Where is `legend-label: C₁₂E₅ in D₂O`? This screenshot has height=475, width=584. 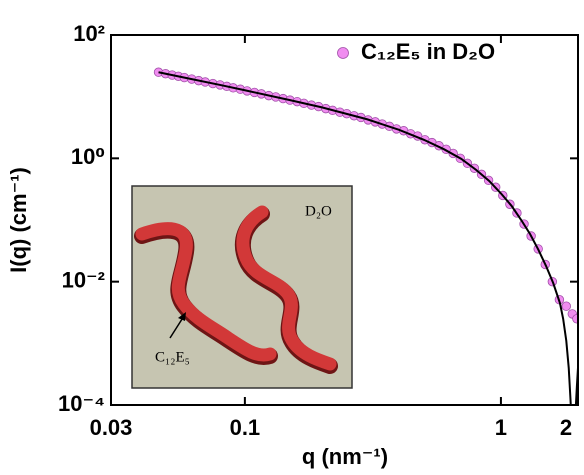 legend-label: C₁₂E₅ in D₂O is located at coordinates (428, 51).